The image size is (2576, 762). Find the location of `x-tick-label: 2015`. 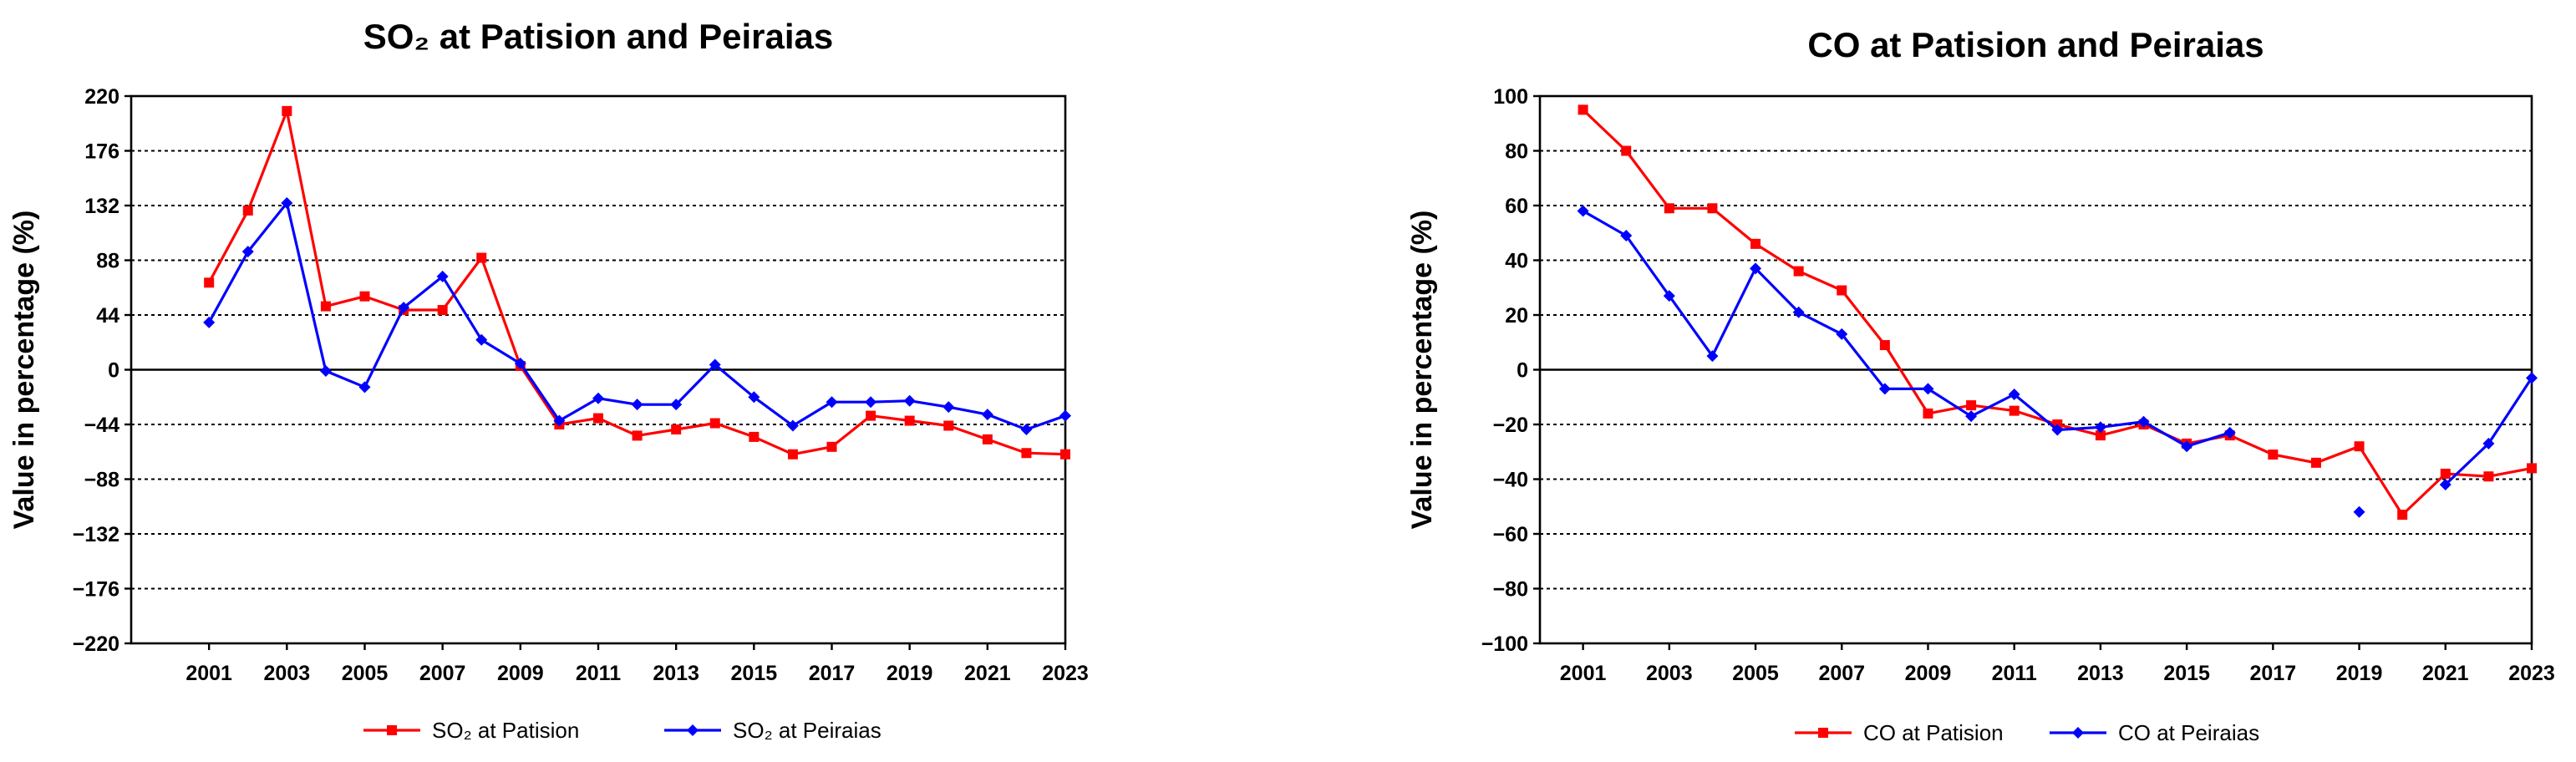

x-tick-label: 2015 is located at coordinates (2186, 674).